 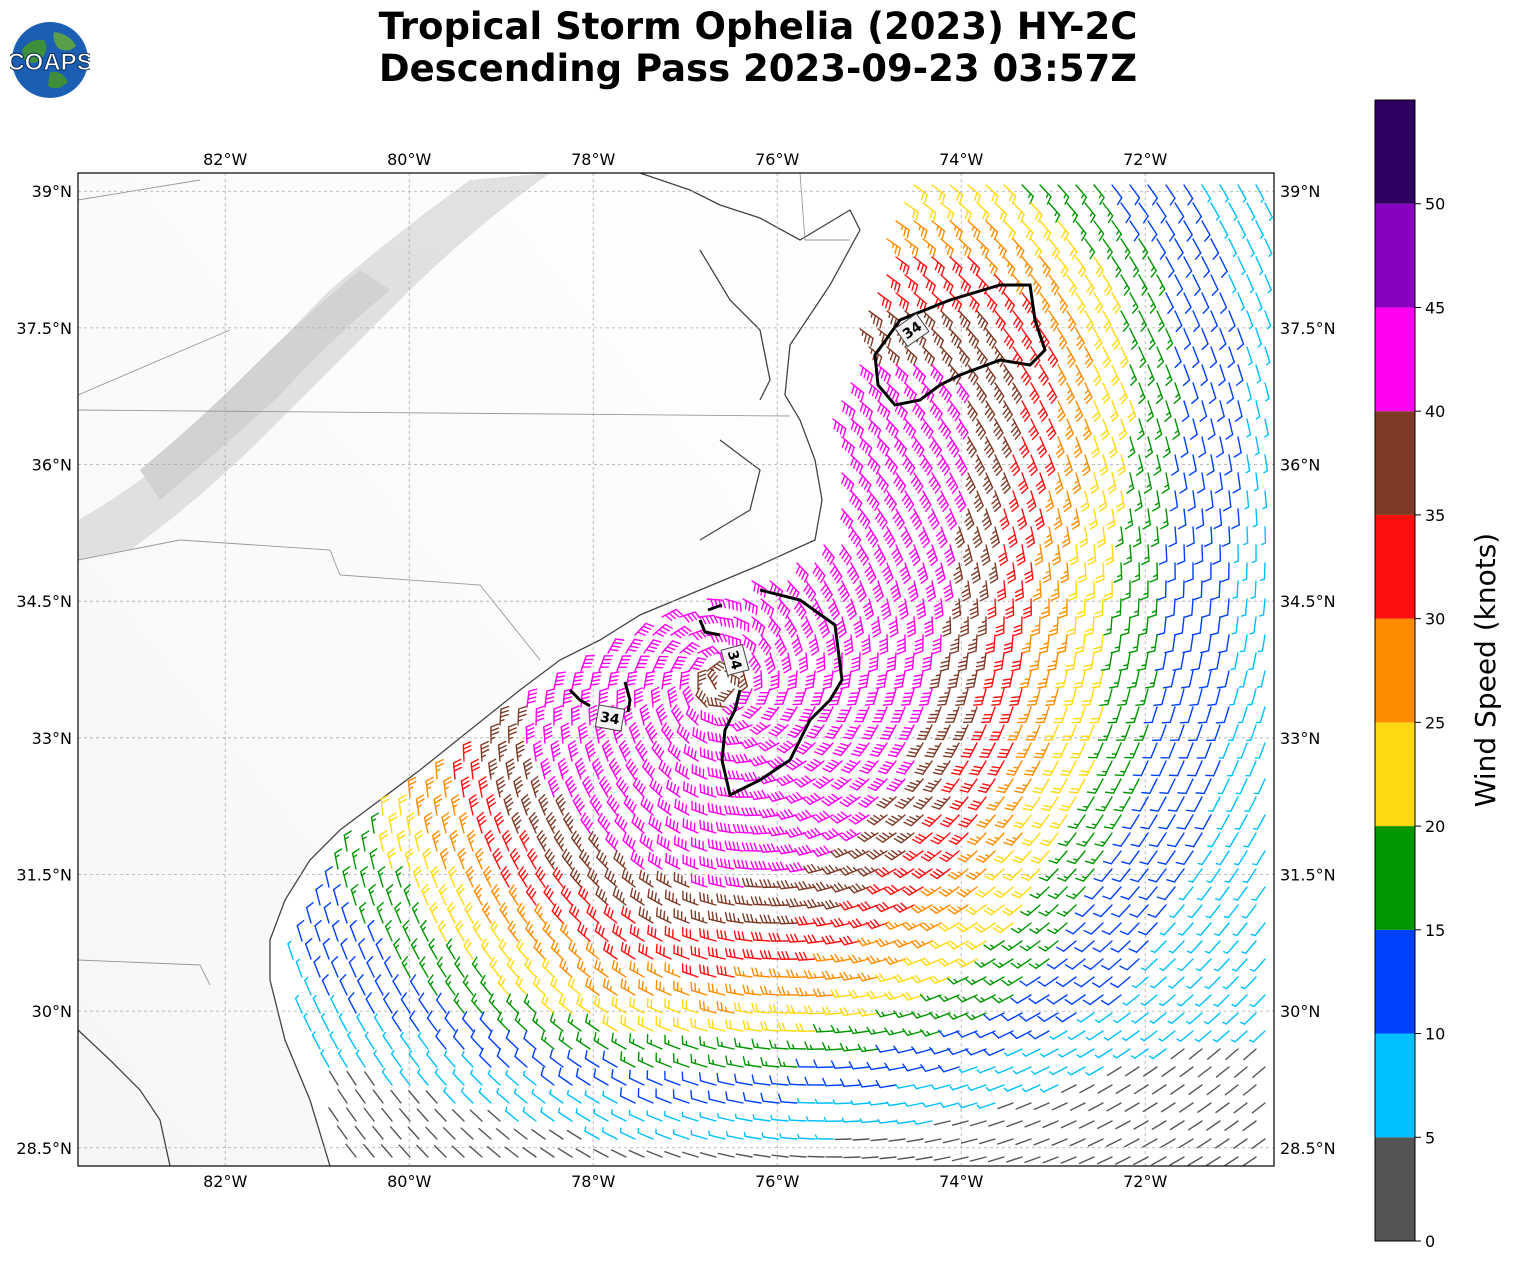 I want to click on lat-label-right: 34.5°N, so click(x=1308, y=601).